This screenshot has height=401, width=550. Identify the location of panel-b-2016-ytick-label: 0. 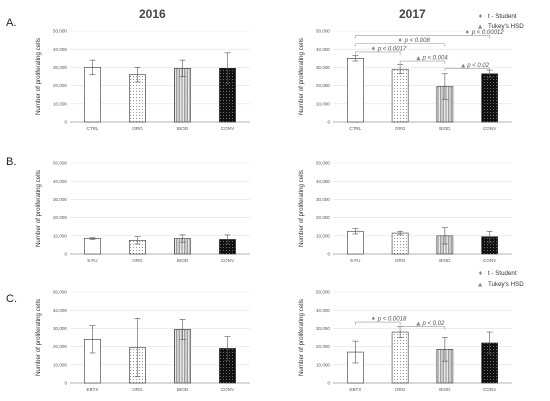
(65, 254).